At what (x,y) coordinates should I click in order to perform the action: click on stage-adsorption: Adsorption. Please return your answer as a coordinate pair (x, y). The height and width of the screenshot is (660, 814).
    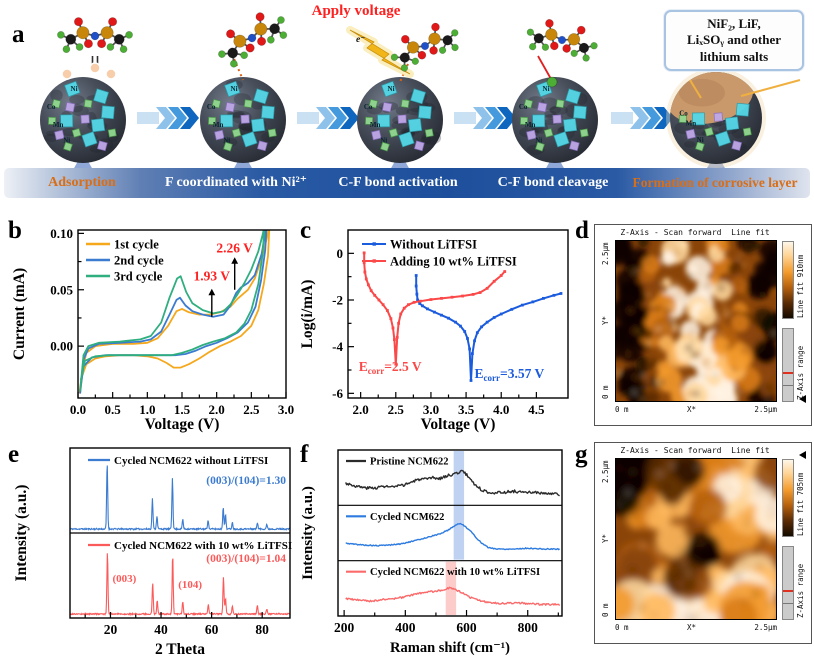
    Looking at the image, I should click on (82, 182).